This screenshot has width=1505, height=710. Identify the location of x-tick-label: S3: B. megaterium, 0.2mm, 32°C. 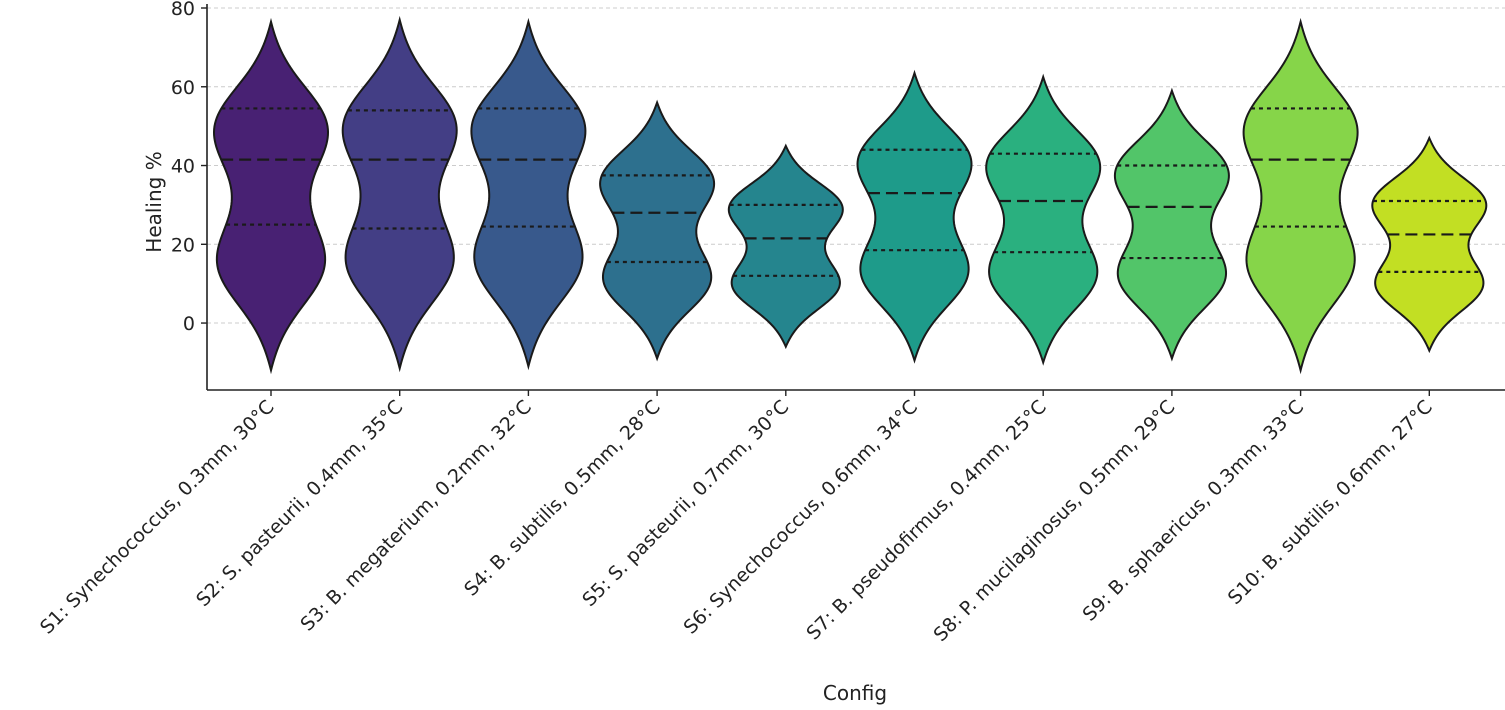
(416, 516).